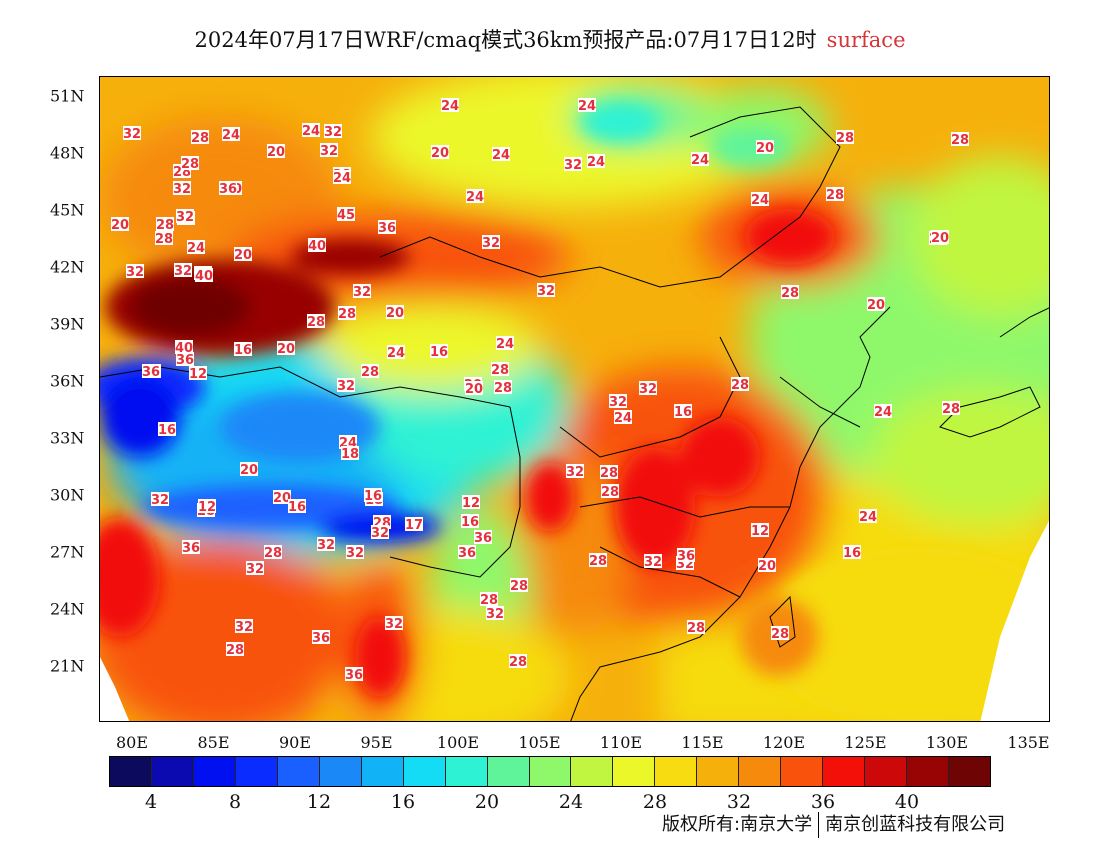 The width and height of the screenshot is (1100, 850). Describe the element at coordinates (235, 802) in the screenshot. I see `colorbar-tick-label: 8` at that location.